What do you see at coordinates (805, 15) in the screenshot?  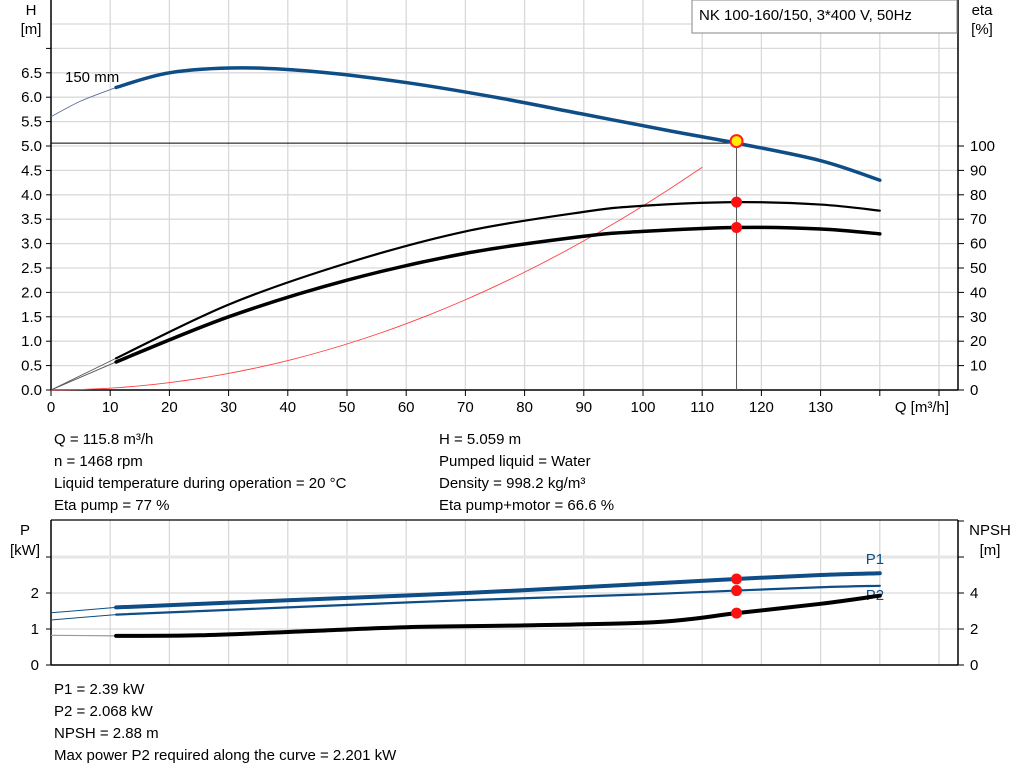 I see `chart-title: NK 100-160/150, 3*400 V, 50Hz` at bounding box center [805, 15].